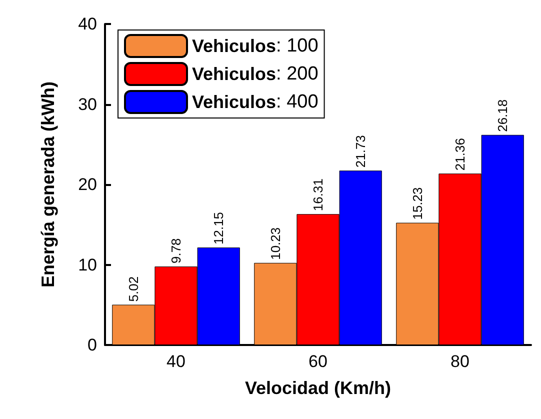  Describe the element at coordinates (92, 345) in the screenshot. I see `y-tick-label: 0` at that location.